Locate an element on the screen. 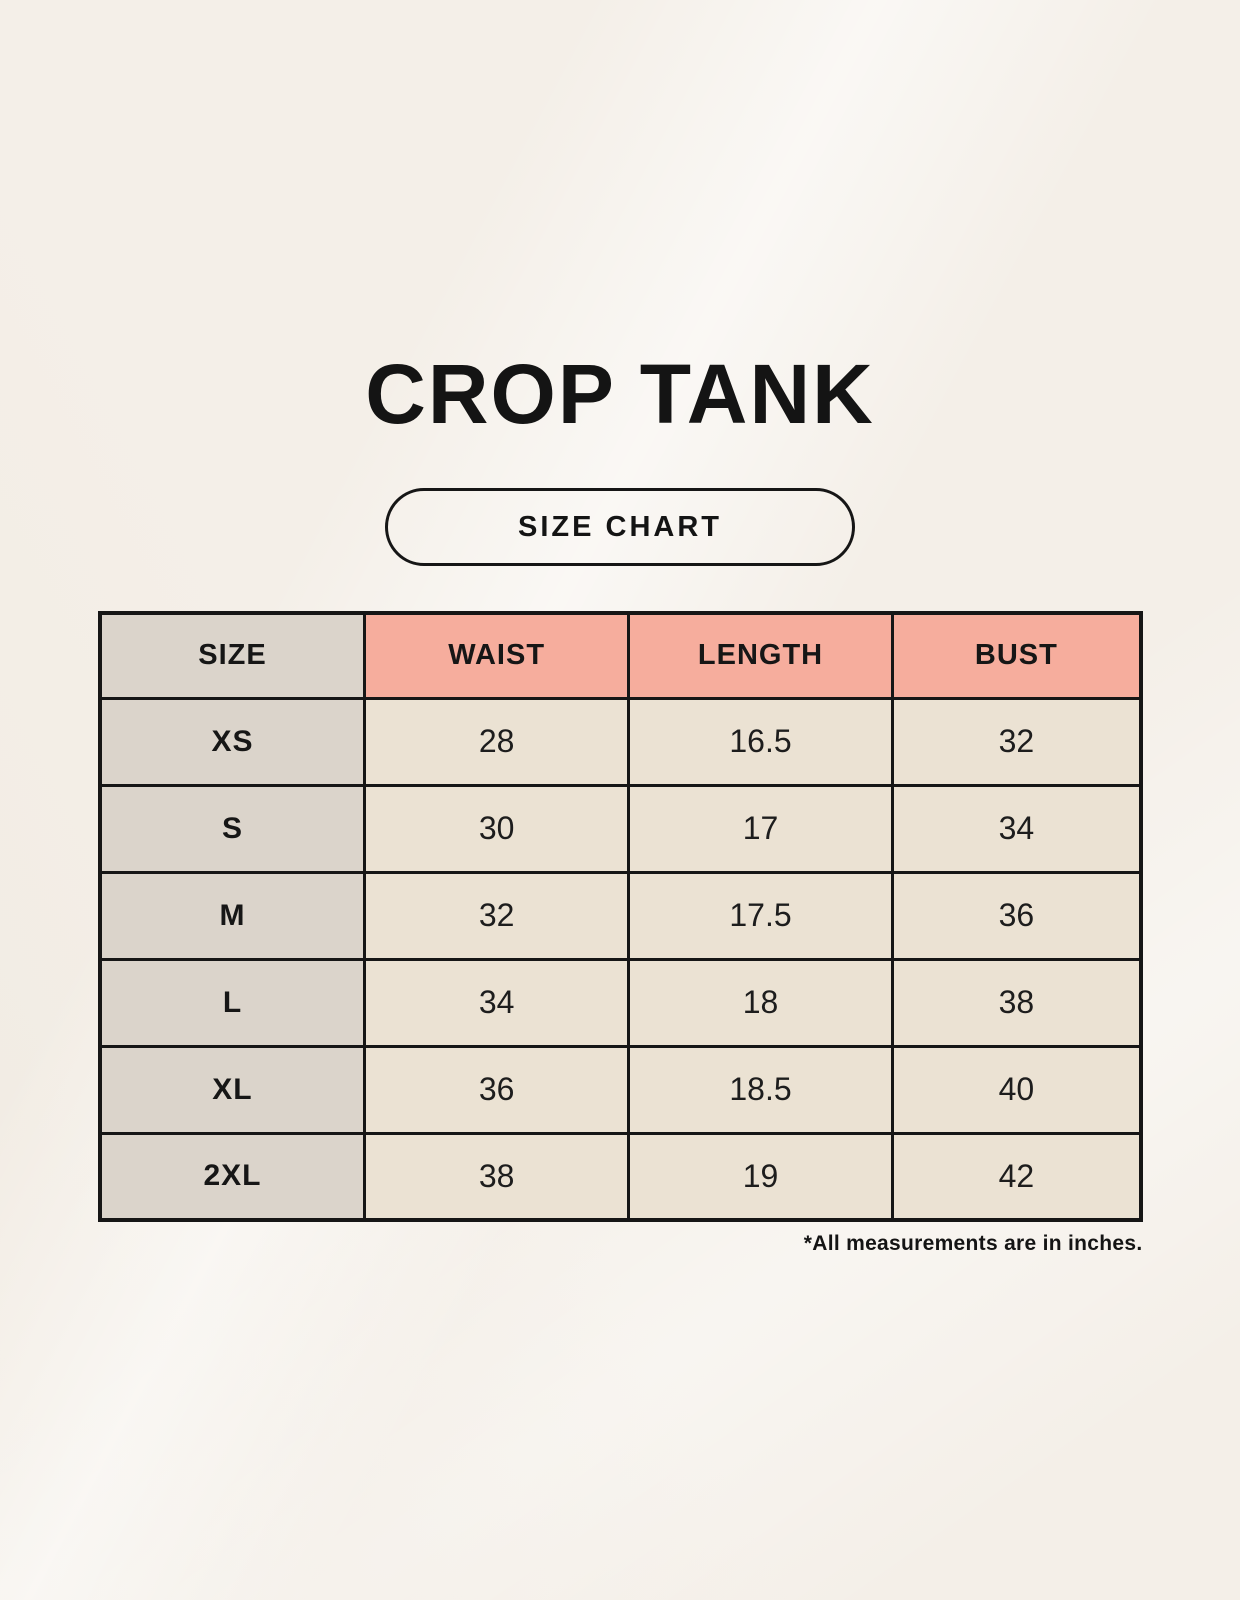 The width and height of the screenshot is (1240, 1600). size-chart-badge: SIZE CHART is located at coordinates (620, 527).